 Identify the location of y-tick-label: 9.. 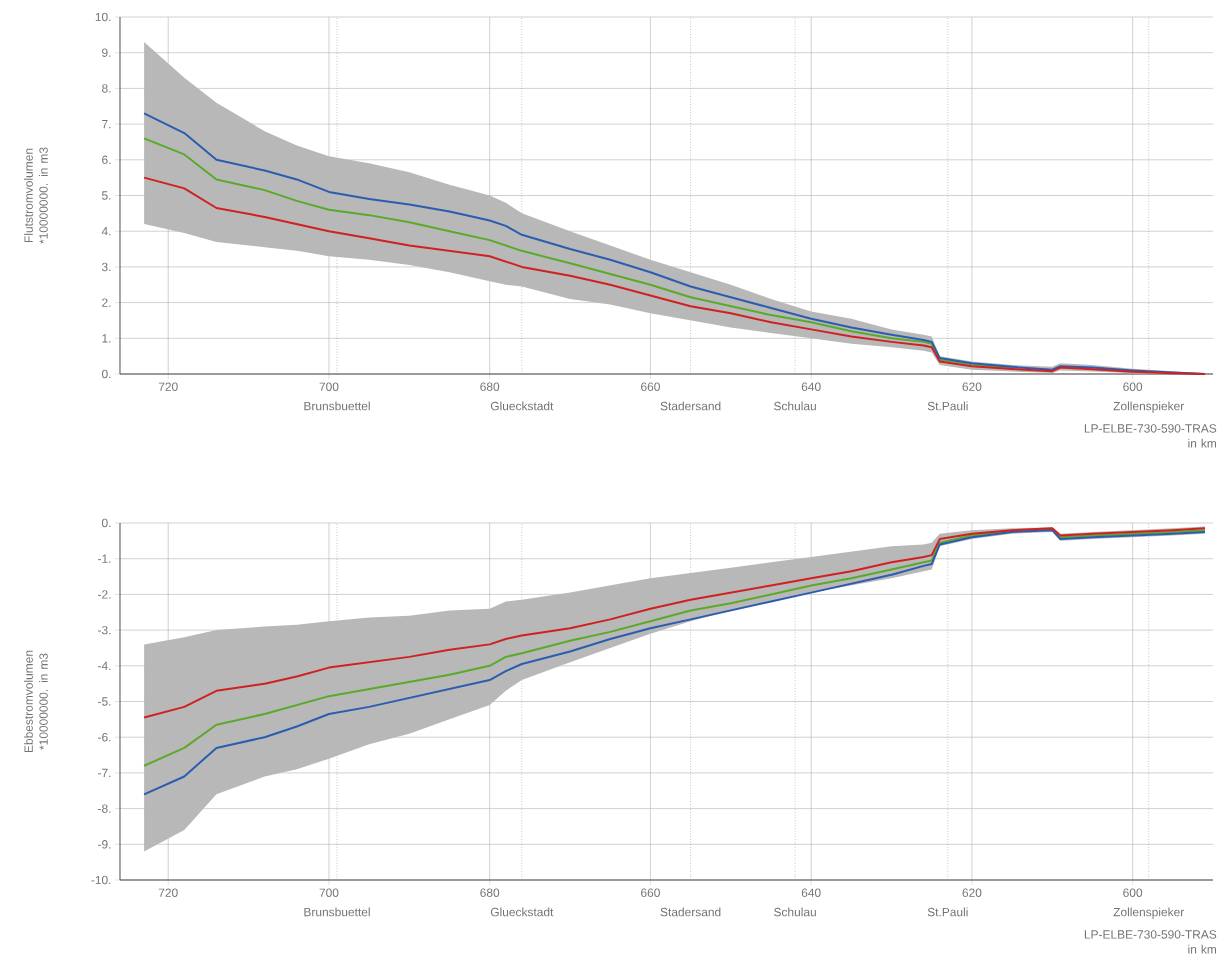
(106, 52).